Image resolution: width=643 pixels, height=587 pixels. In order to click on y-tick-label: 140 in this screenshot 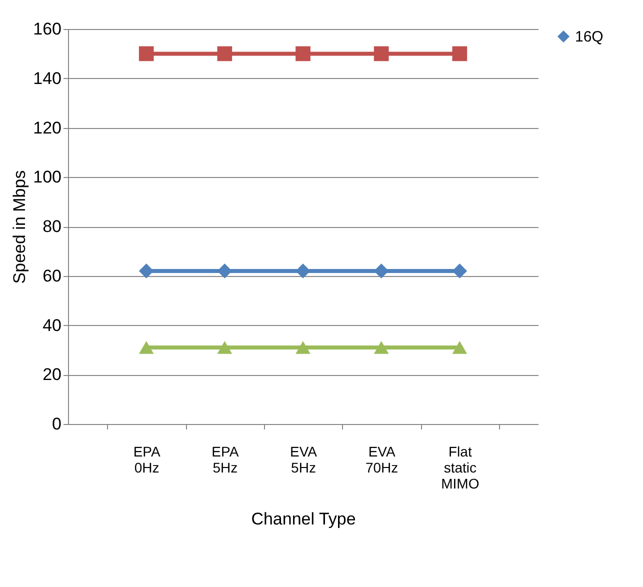, I will do `click(47, 78)`.